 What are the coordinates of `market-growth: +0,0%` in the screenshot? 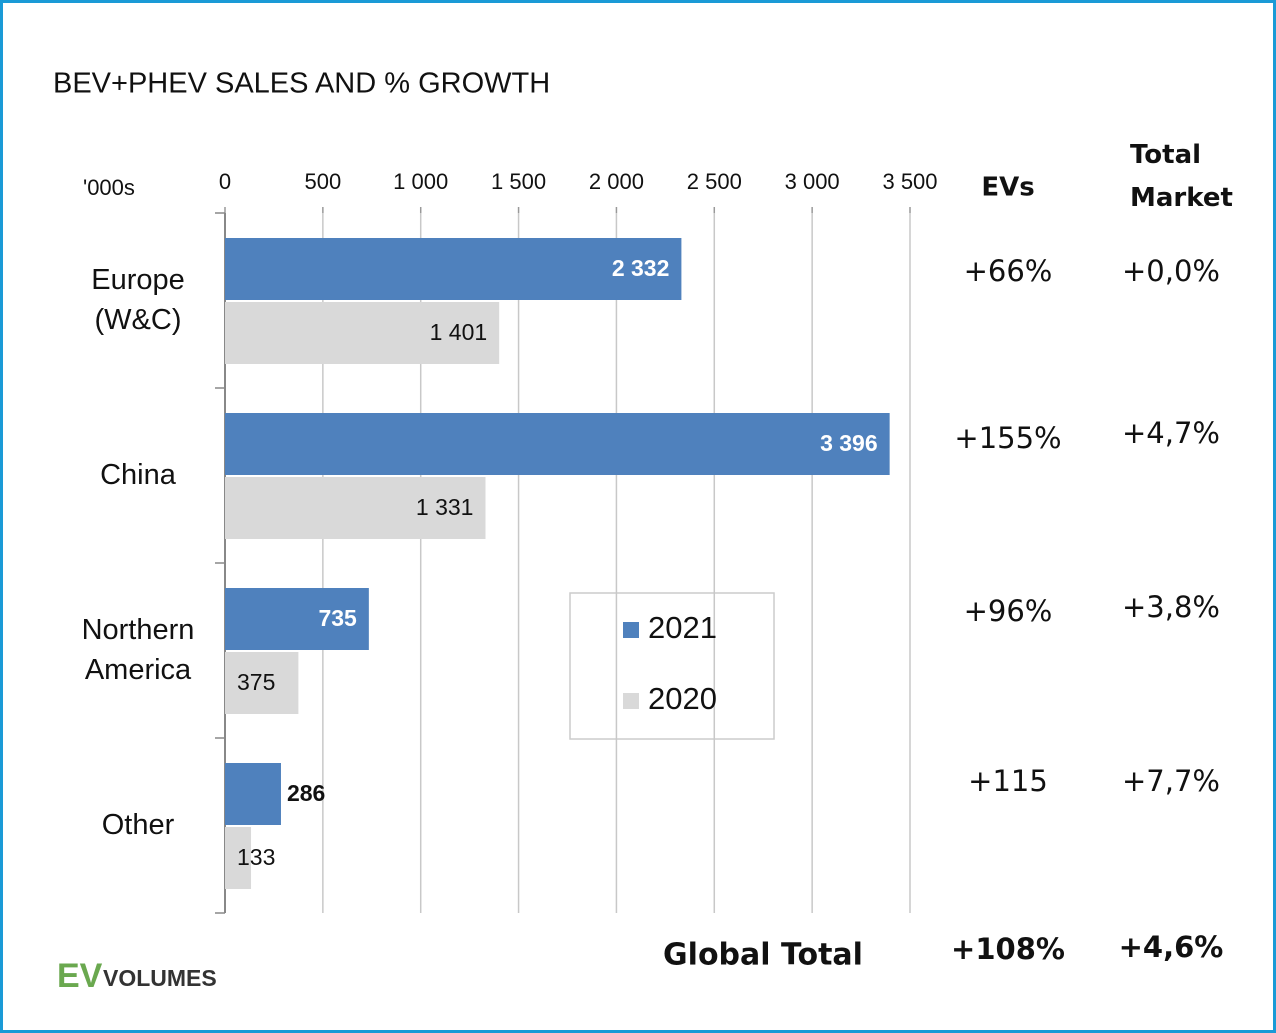 It's located at (1171, 271).